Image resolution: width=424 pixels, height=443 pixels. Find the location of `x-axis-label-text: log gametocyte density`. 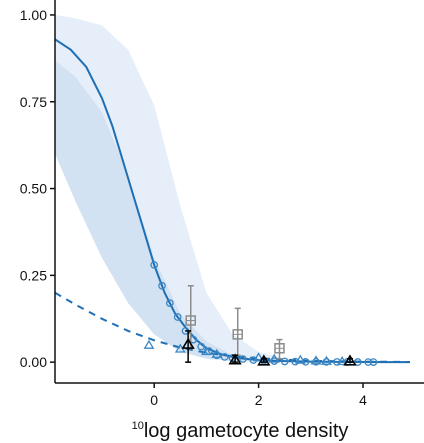

x-axis-label-text: log gametocyte density is located at coordinates (246, 431).